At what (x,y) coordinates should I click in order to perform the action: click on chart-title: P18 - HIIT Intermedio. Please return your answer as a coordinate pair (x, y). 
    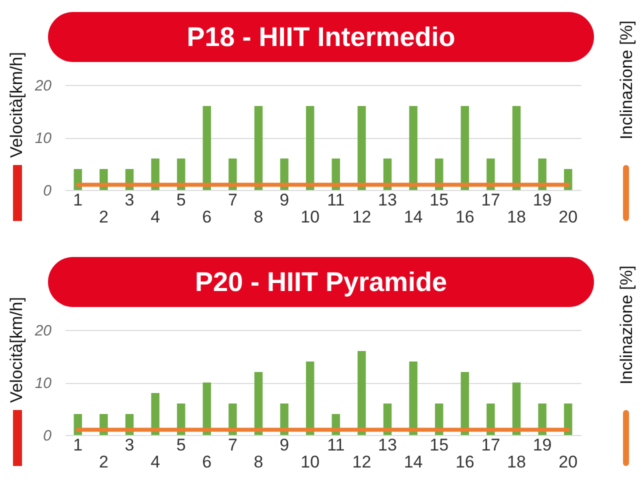
    Looking at the image, I should click on (321, 37).